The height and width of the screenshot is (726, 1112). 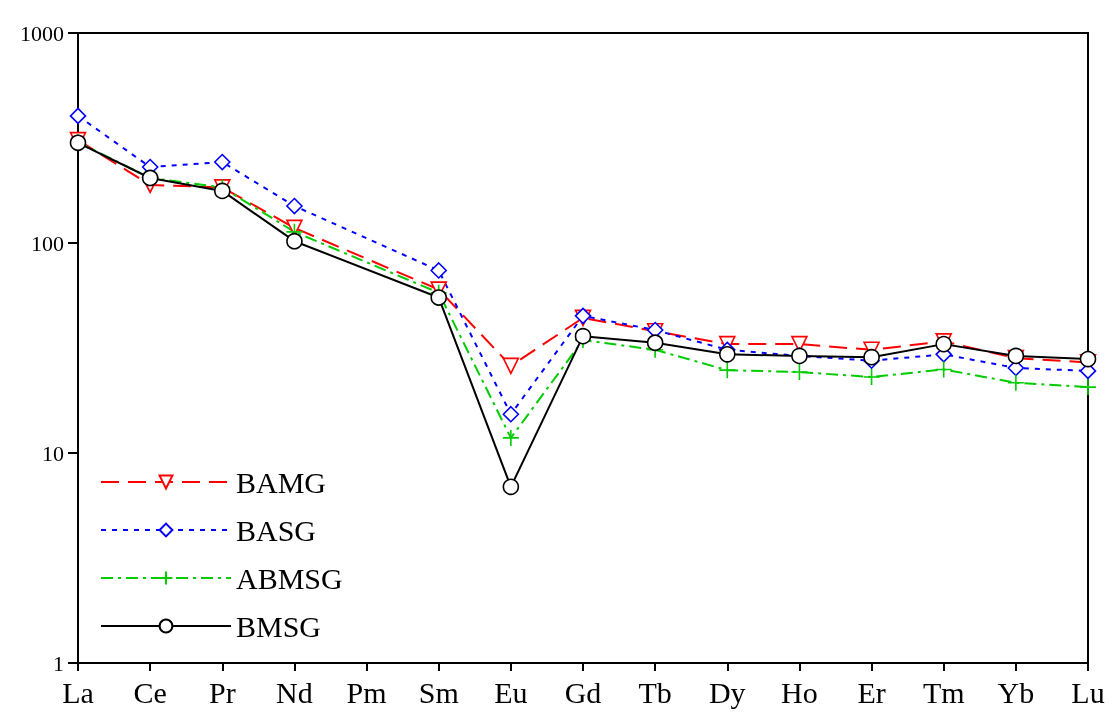 I want to click on x-tick-label: Nd, so click(x=294, y=692).